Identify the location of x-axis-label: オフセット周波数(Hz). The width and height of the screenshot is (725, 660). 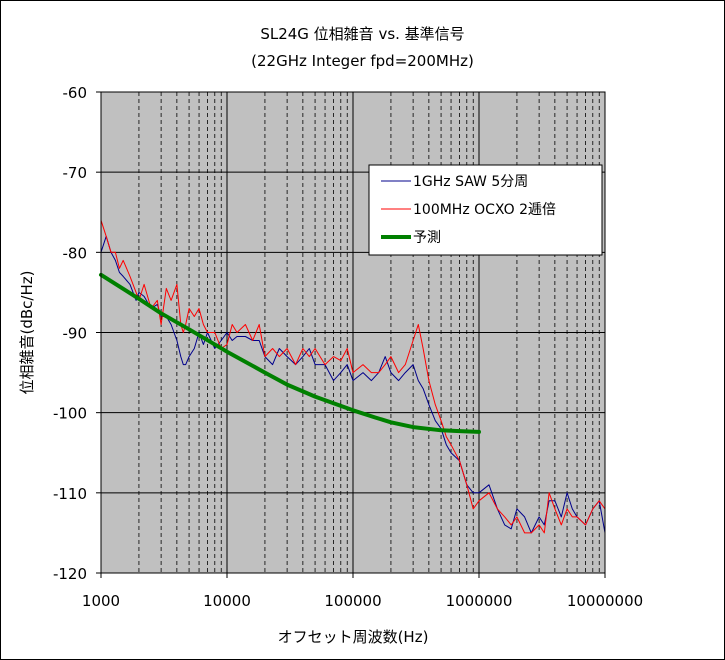
(353, 637).